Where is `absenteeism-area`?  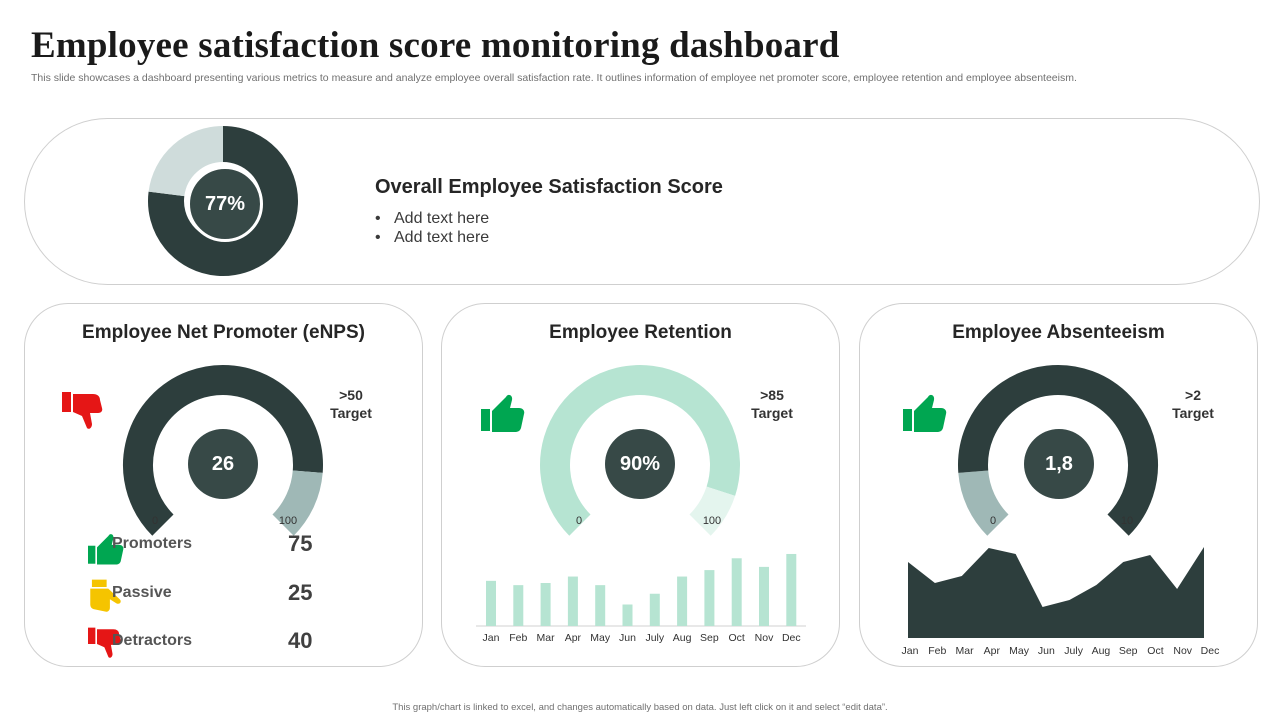 absenteeism-area is located at coordinates (1056, 592).